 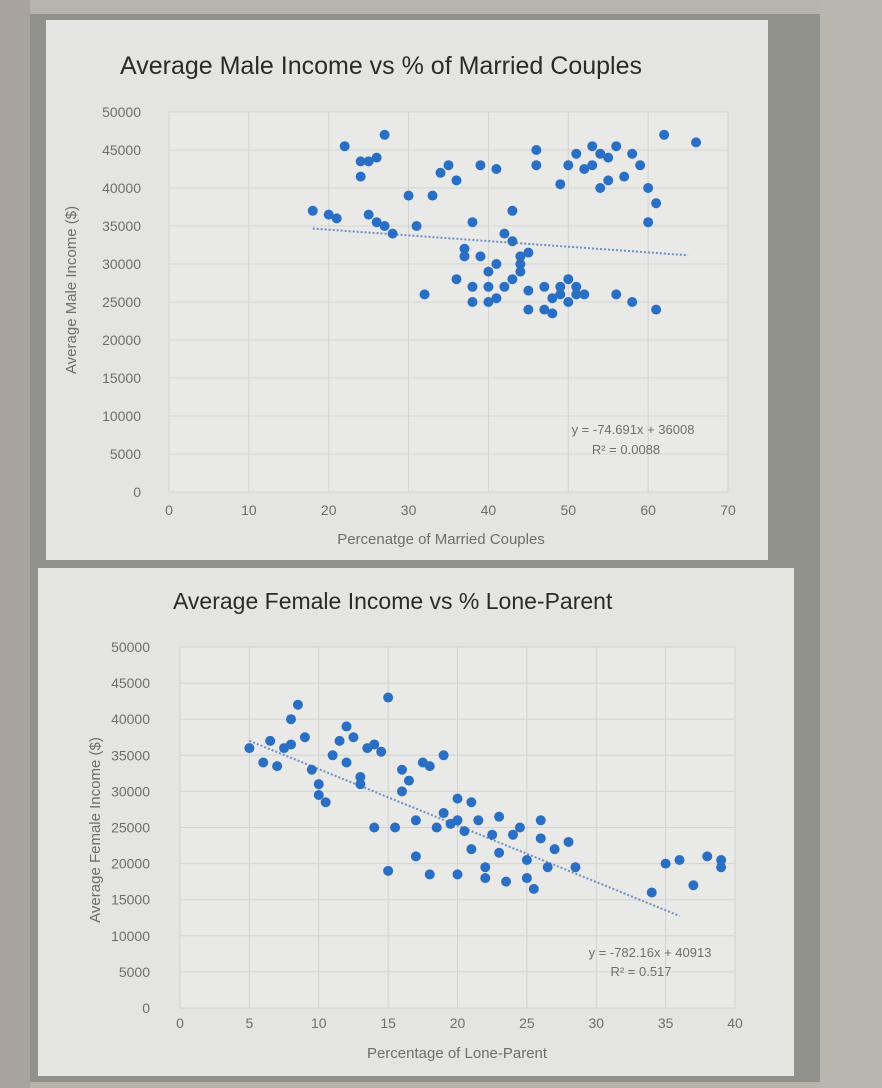 What do you see at coordinates (527, 1023) in the screenshot?
I see `x-tick-label: 25` at bounding box center [527, 1023].